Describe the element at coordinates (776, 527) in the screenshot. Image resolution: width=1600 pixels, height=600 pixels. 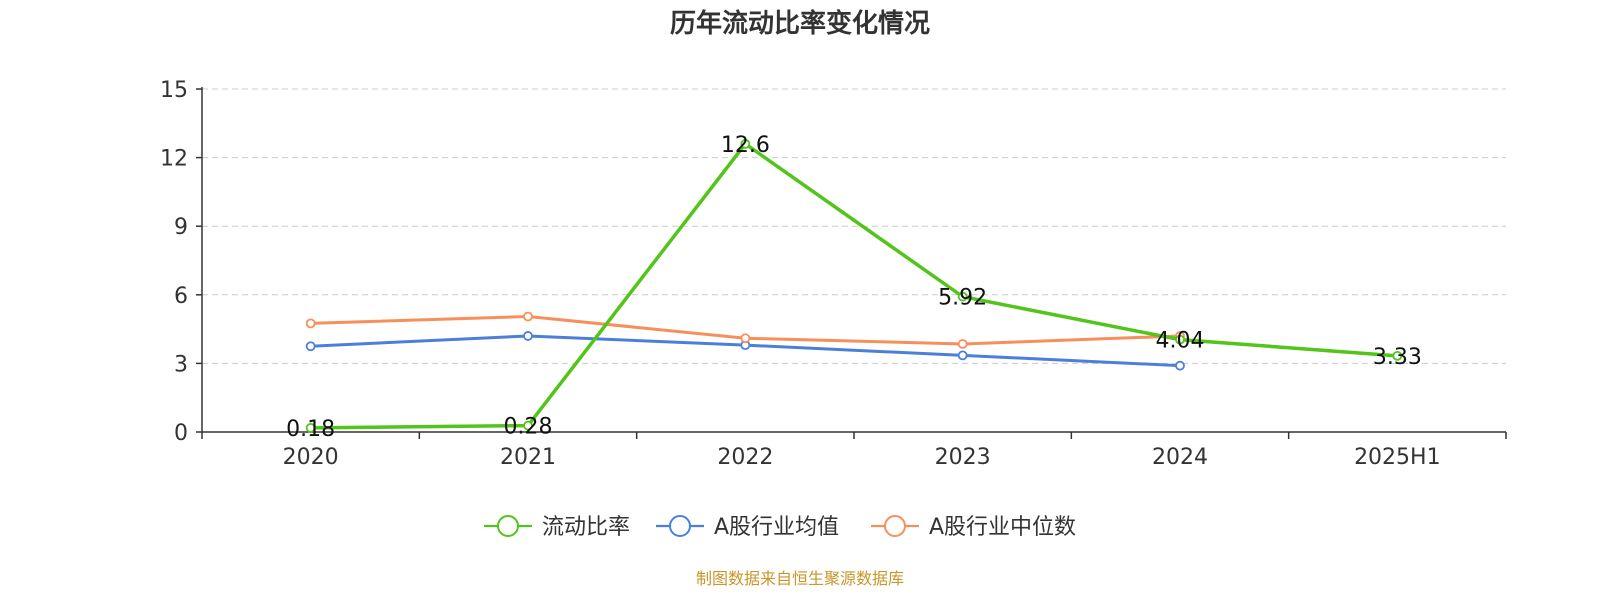
I see `legend-label: A股行业均值` at that location.